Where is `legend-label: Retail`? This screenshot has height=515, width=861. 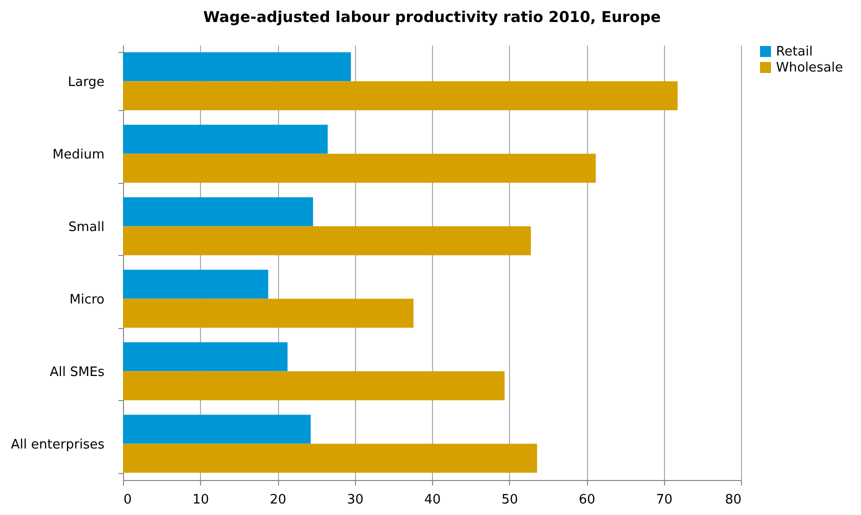 legend-label: Retail is located at coordinates (794, 52).